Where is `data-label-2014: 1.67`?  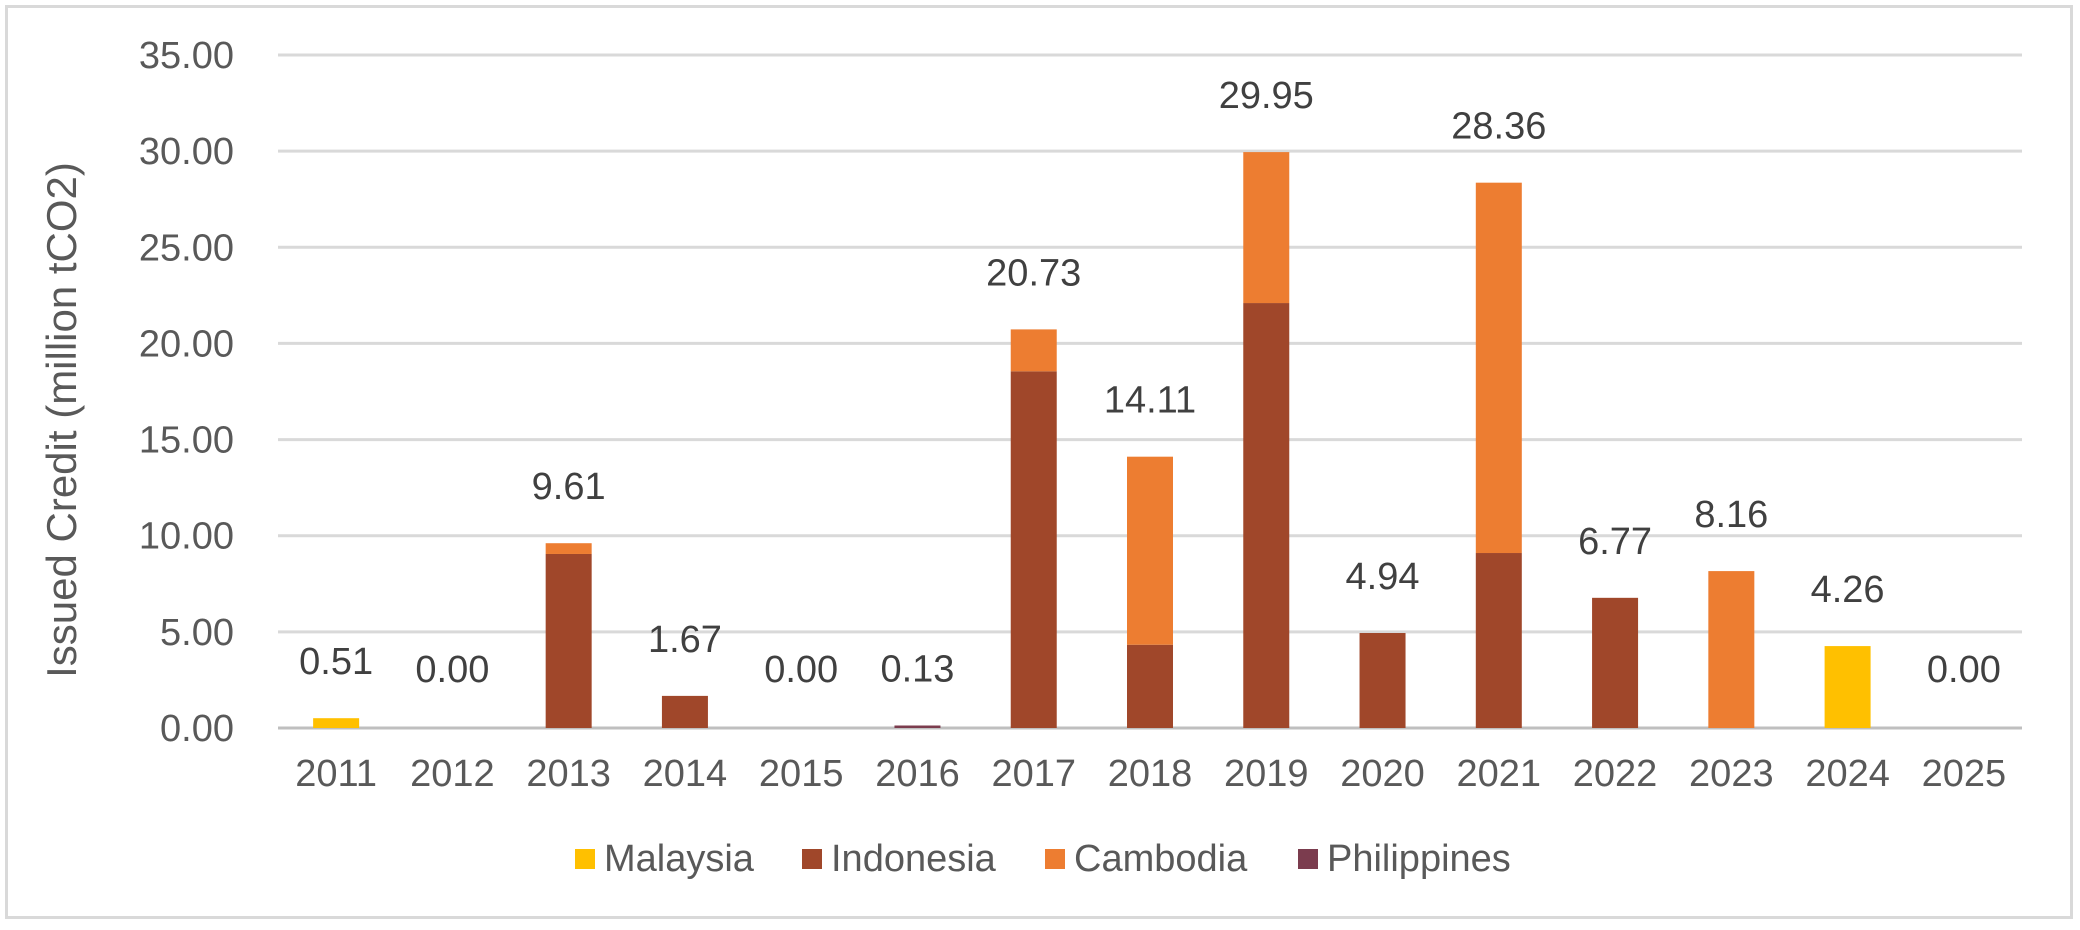 data-label-2014: 1.67 is located at coordinates (685, 640).